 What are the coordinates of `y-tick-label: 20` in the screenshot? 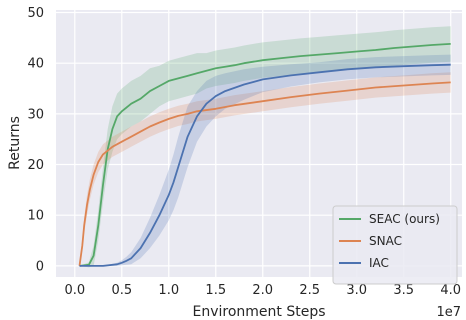 It's located at (35, 165).